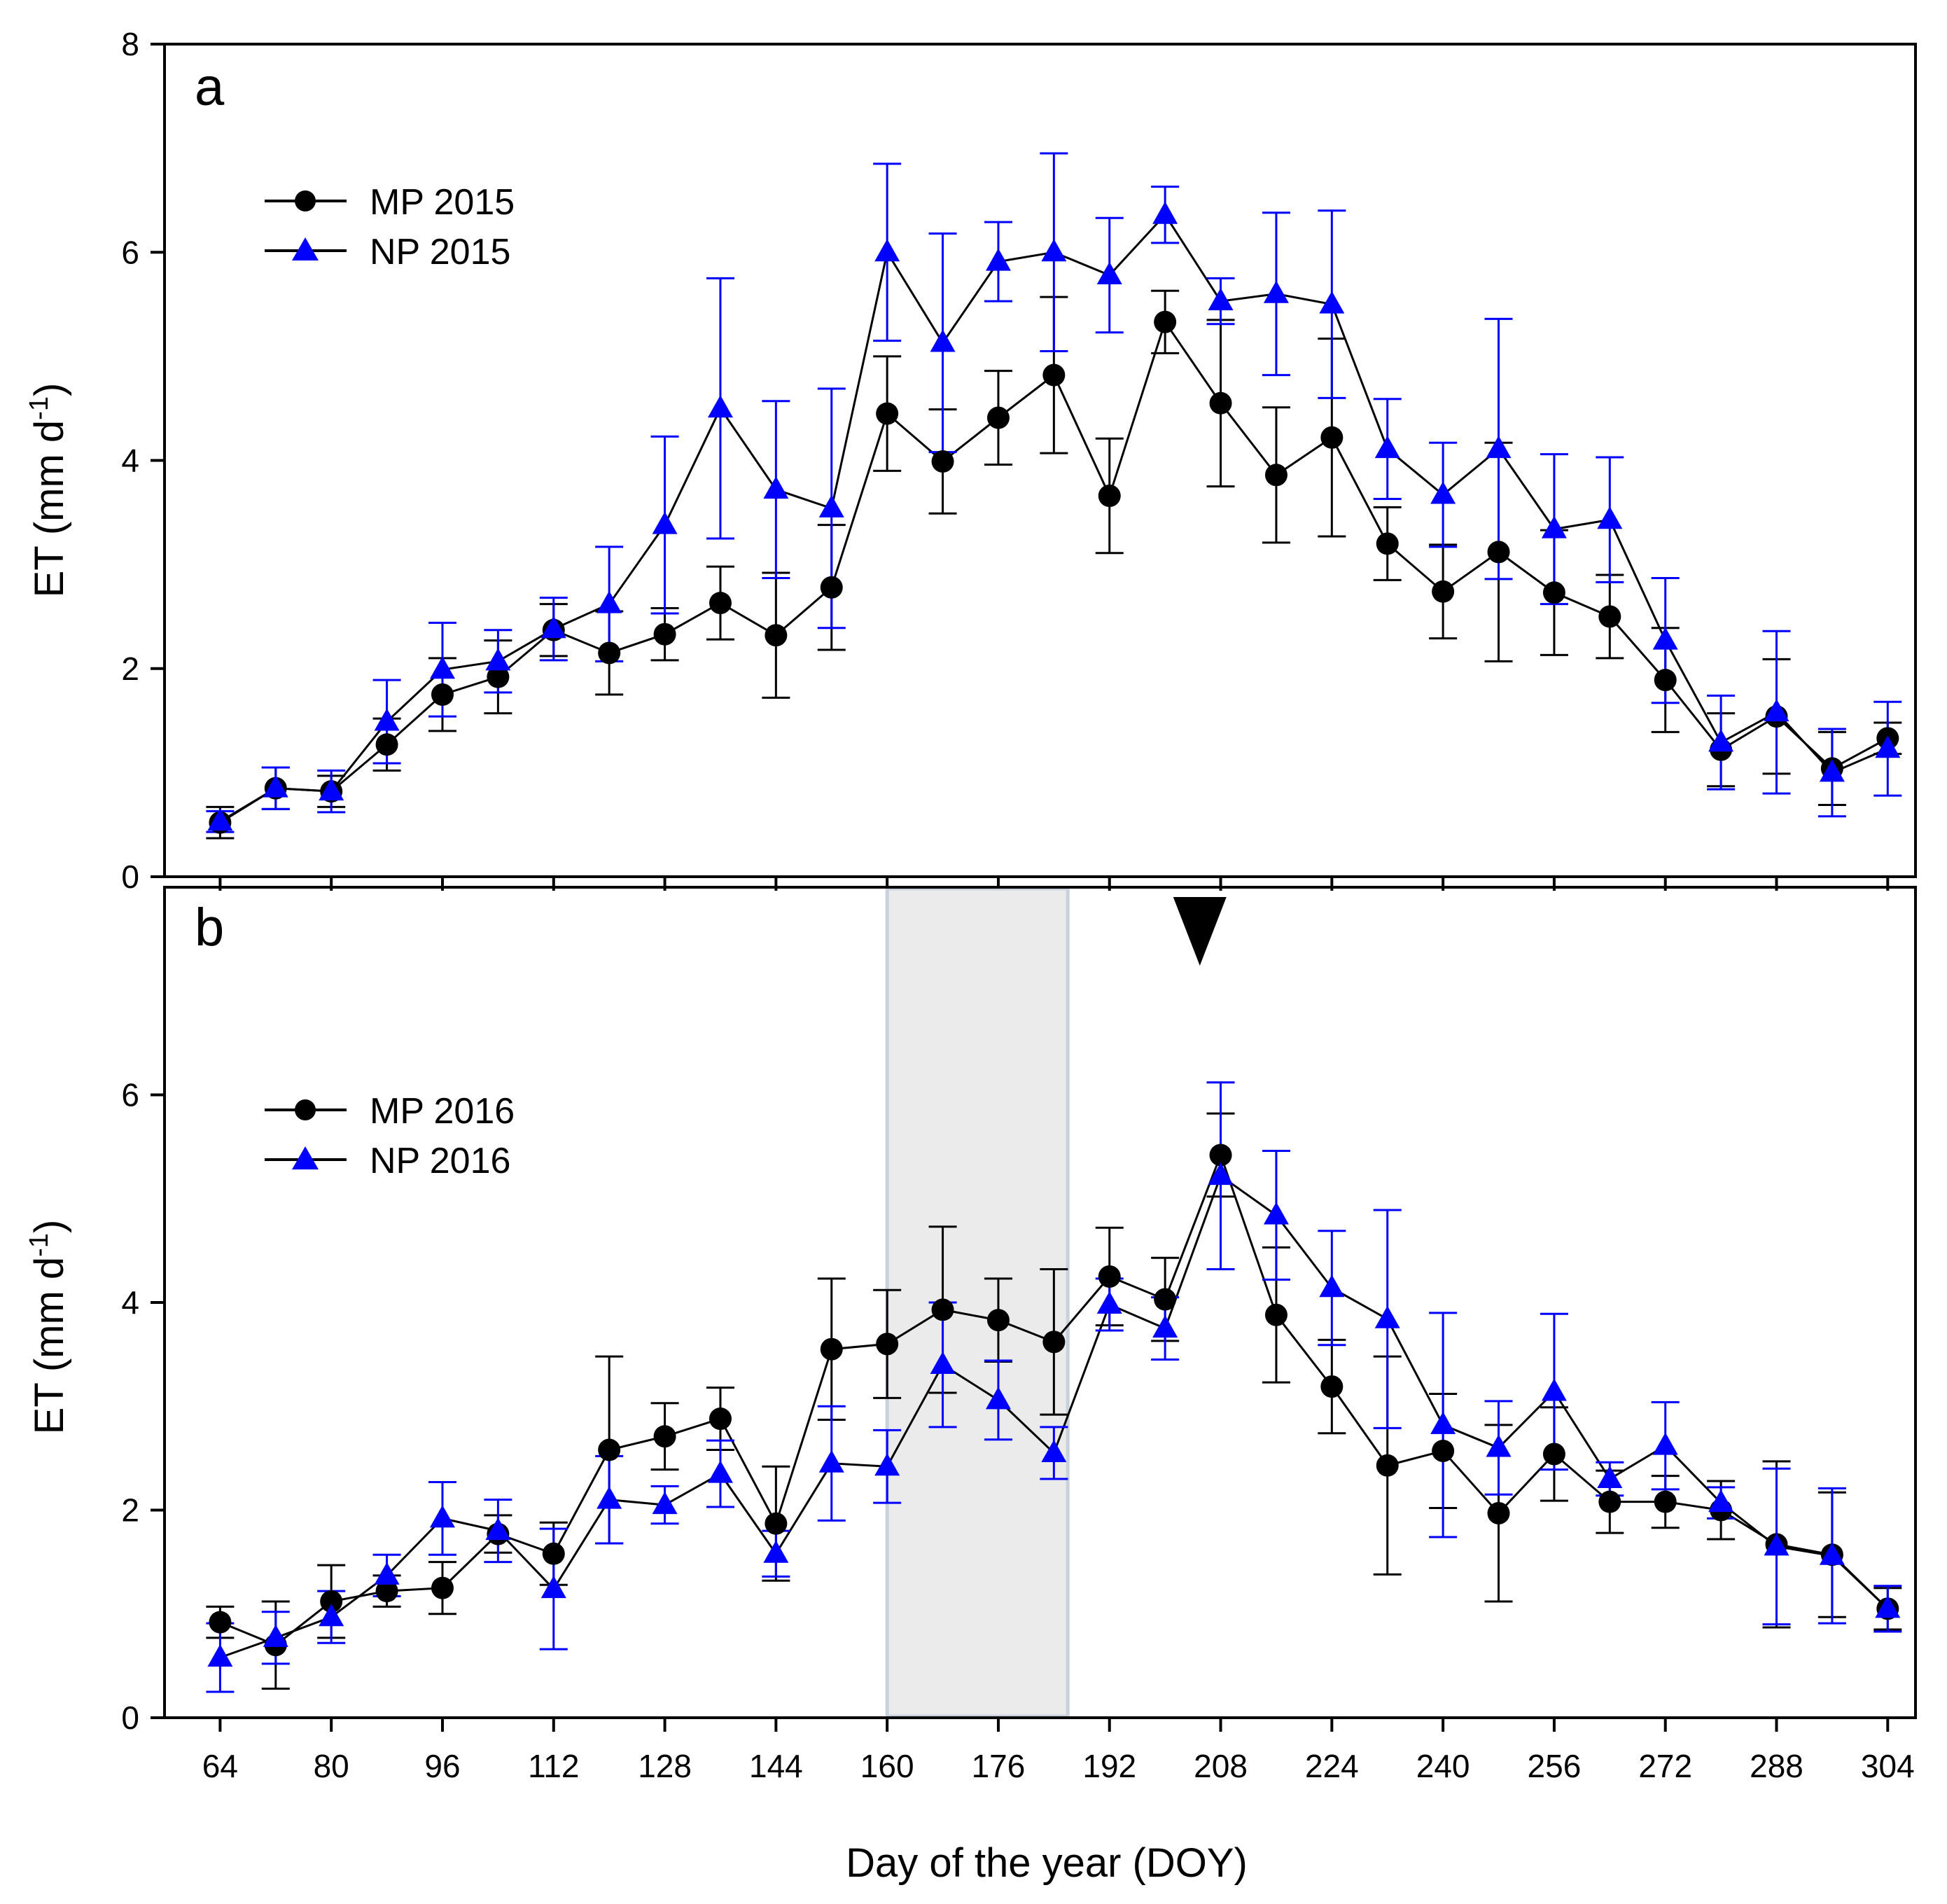 This screenshot has width=1947, height=1904. I want to click on legend-mp-2016-marker, so click(305, 1109).